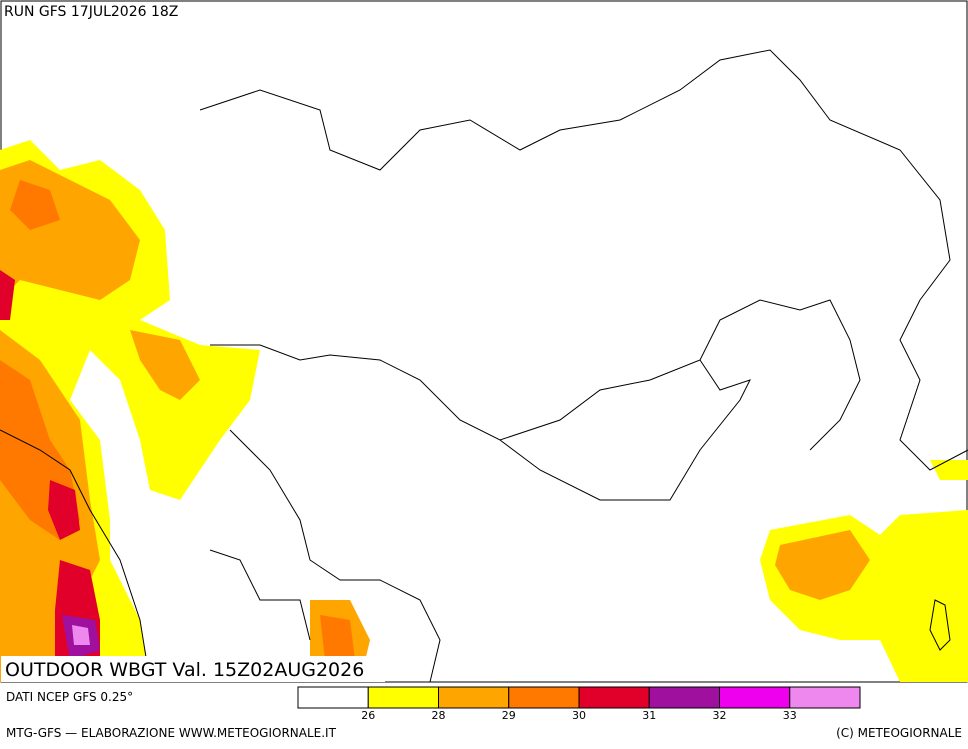 The image size is (968, 749). What do you see at coordinates (579, 715) in the screenshot?
I see `colorbar-label: 30` at bounding box center [579, 715].